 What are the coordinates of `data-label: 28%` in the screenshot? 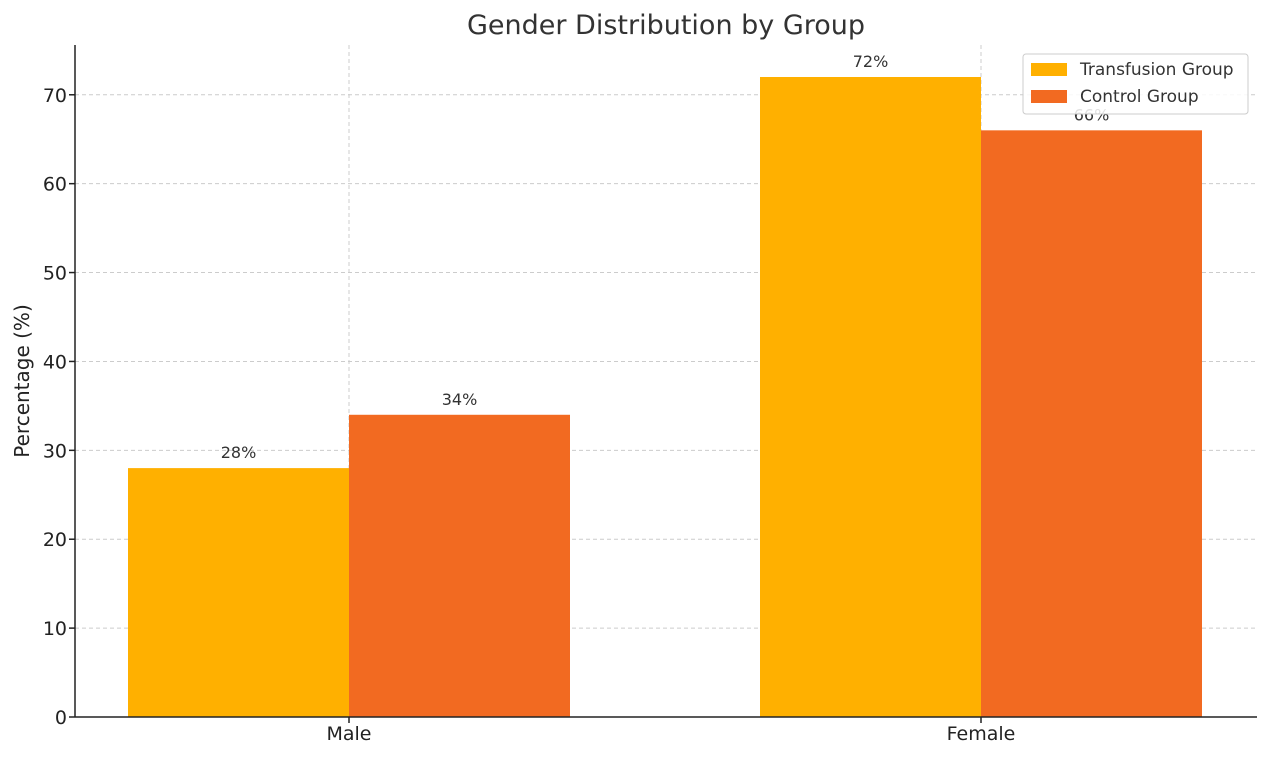 It's located at (239, 452).